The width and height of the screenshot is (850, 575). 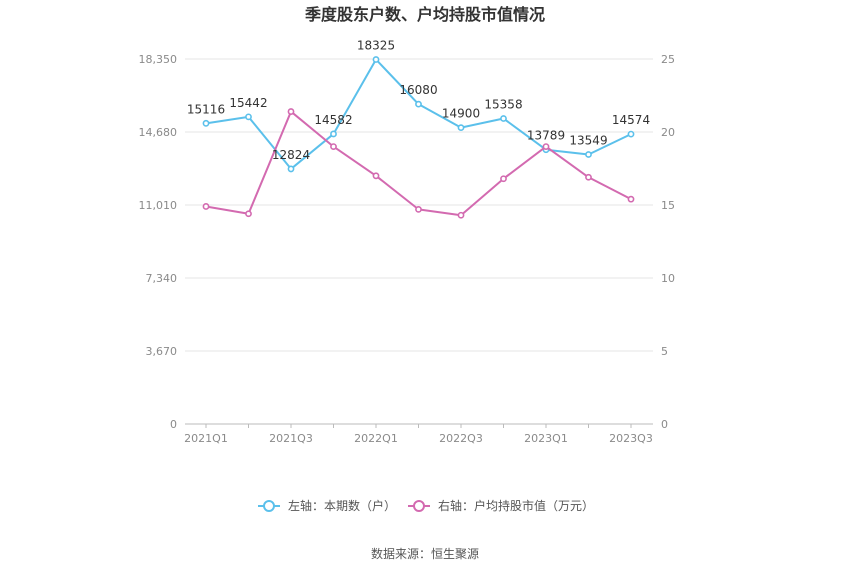 I want to click on x-tick-label: 2022Q1, so click(x=376, y=438).